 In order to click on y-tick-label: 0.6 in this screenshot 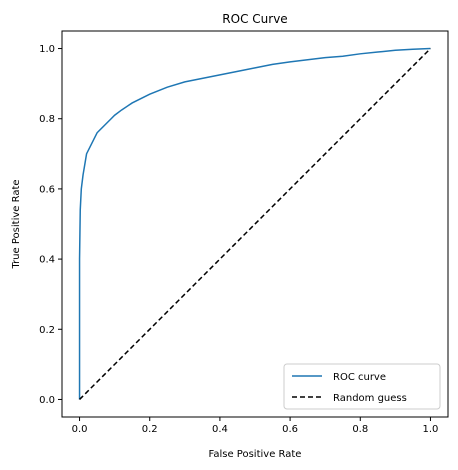, I will do `click(47, 189)`.